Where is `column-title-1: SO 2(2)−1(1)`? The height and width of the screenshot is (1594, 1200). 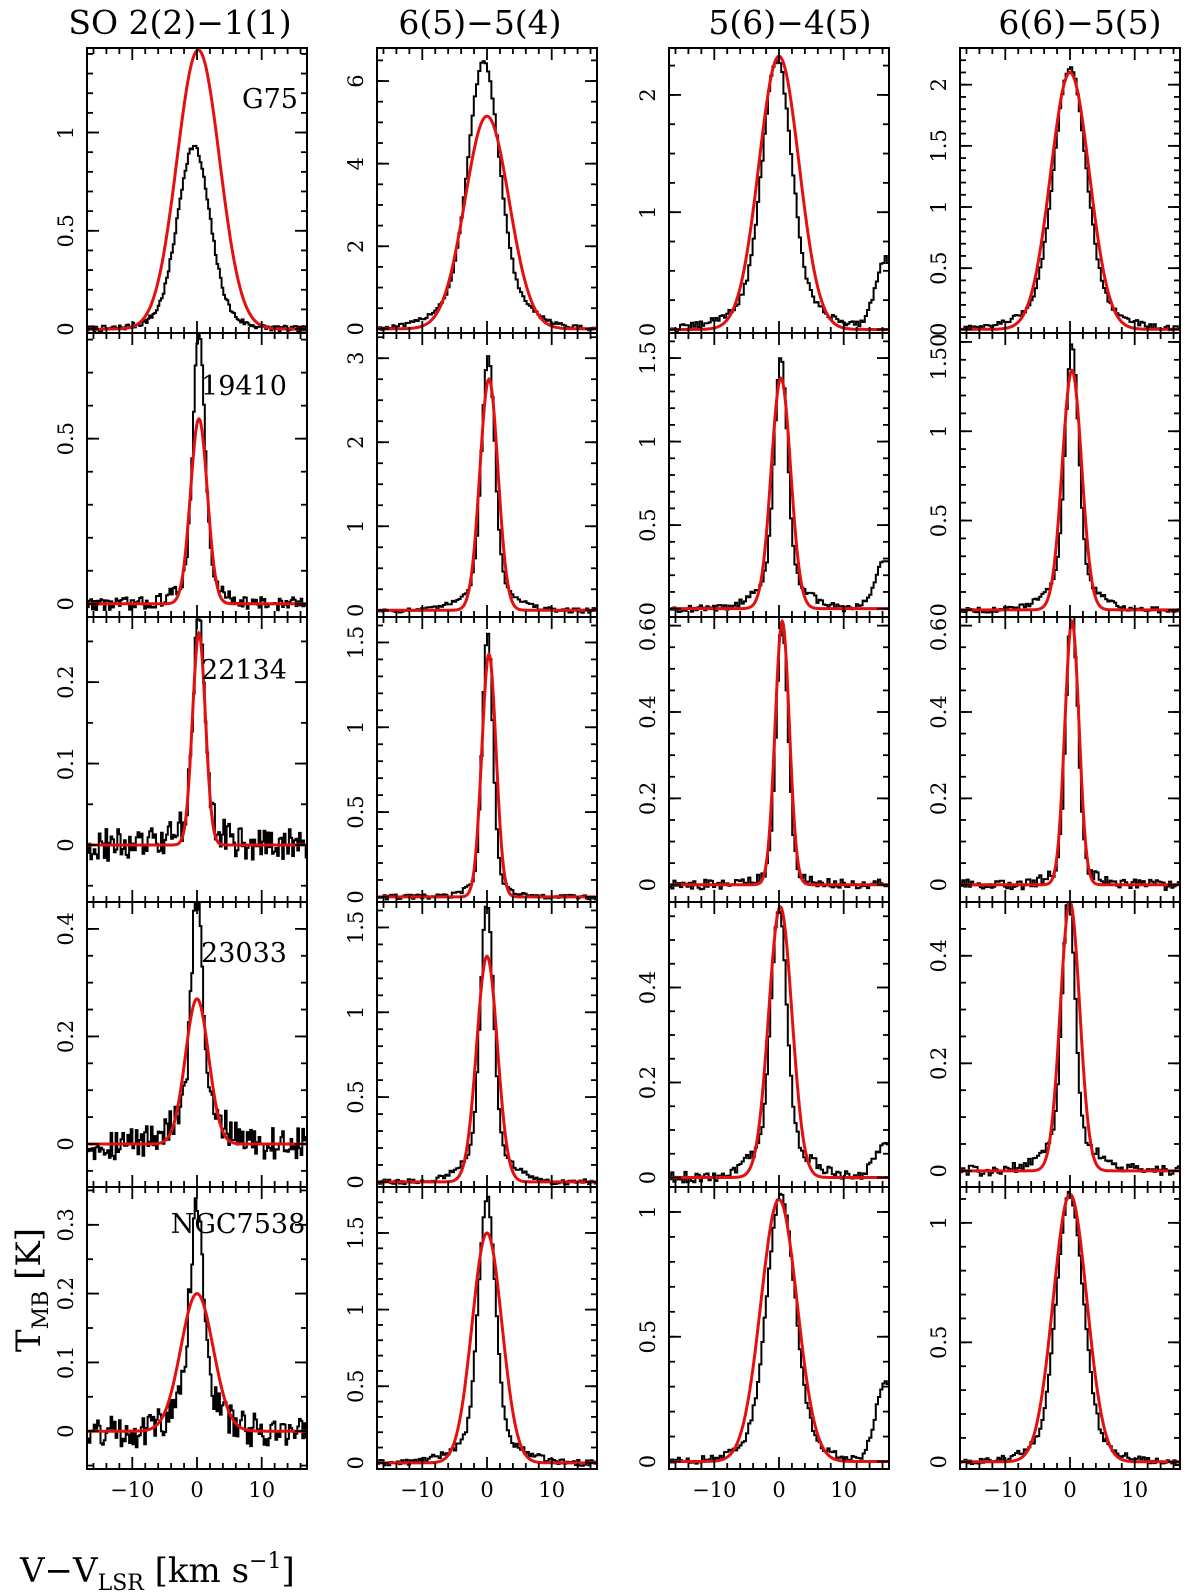 column-title-1: SO 2(2)−1(1) is located at coordinates (179, 22).